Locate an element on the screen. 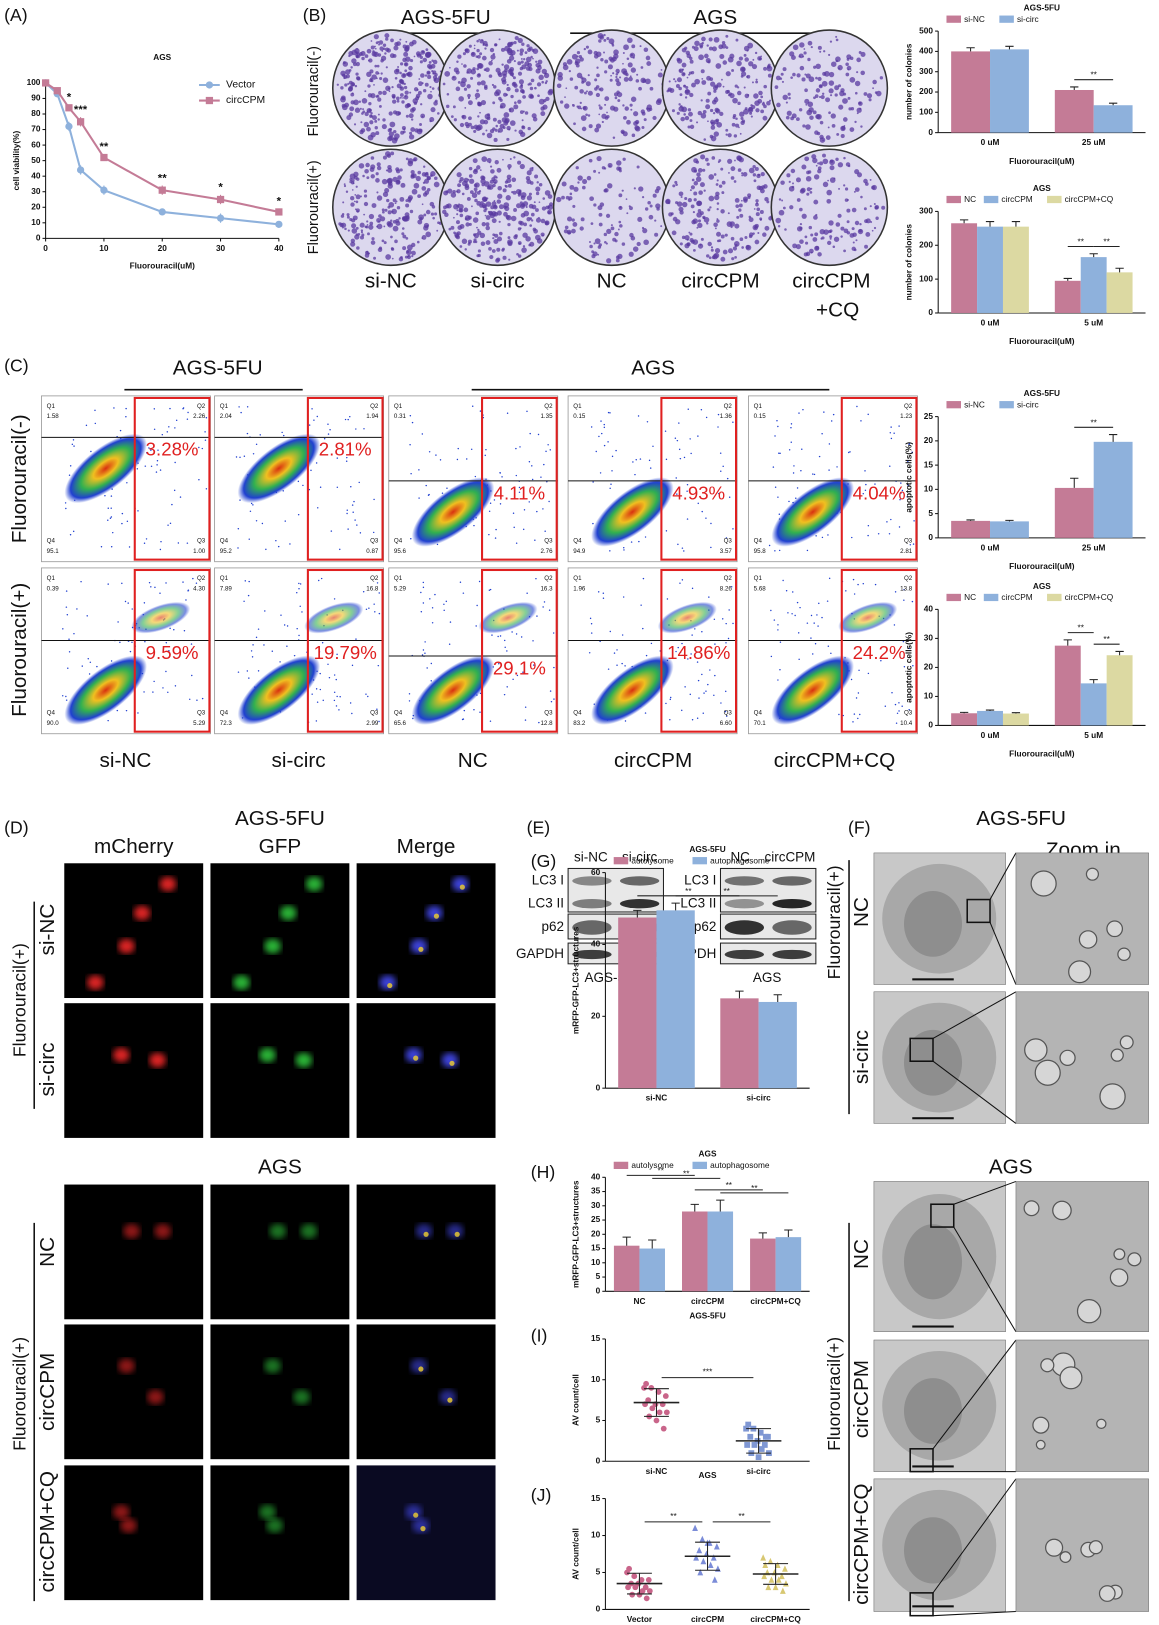  tem-image is located at coordinates (1011, 1406).